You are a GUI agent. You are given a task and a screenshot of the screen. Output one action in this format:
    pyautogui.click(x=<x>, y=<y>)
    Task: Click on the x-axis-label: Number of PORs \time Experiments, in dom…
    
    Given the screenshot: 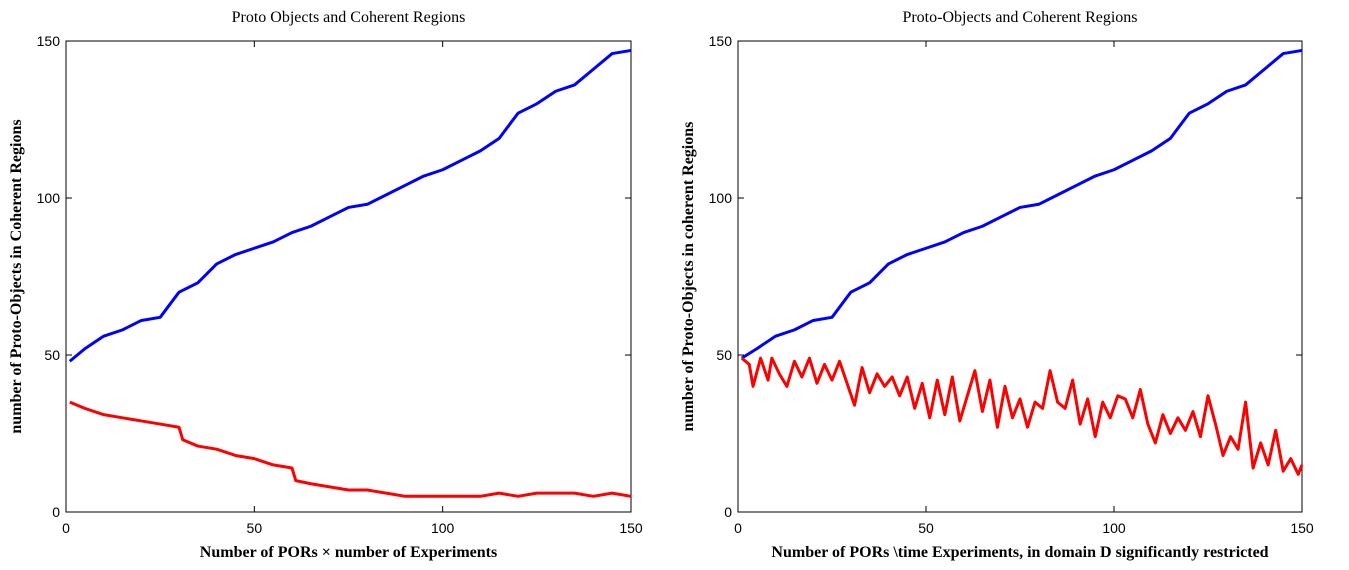 What is the action you would take?
    pyautogui.click(x=1019, y=552)
    